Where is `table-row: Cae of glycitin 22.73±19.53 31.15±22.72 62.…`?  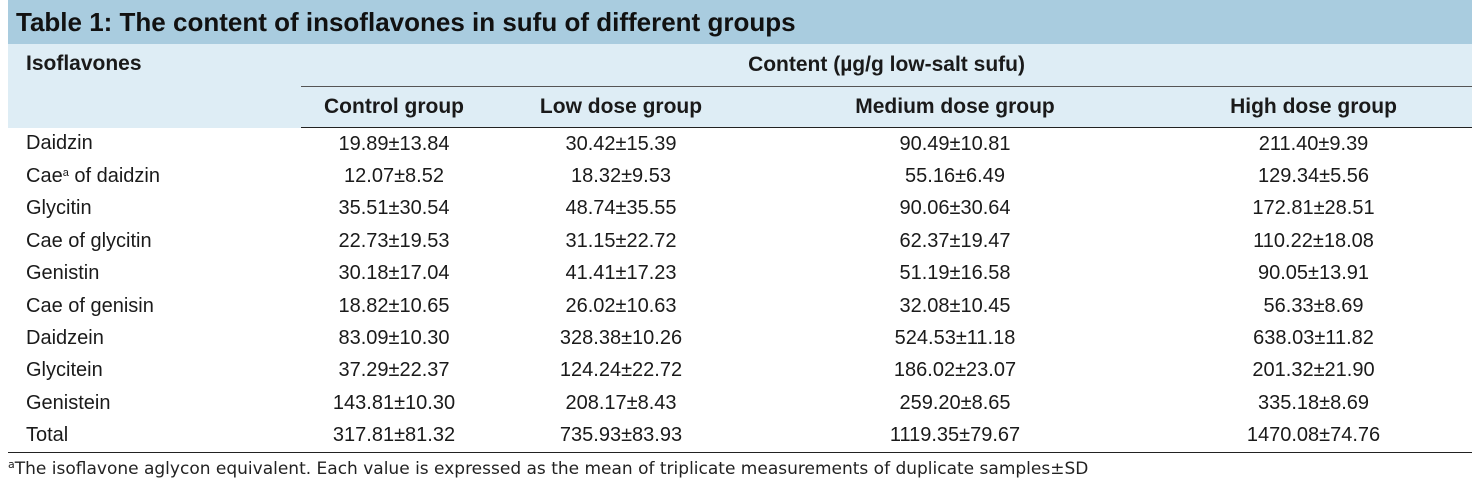
table-row: Cae of glycitin 22.73±19.53 31.15±22.72 62.… is located at coordinates (740, 241).